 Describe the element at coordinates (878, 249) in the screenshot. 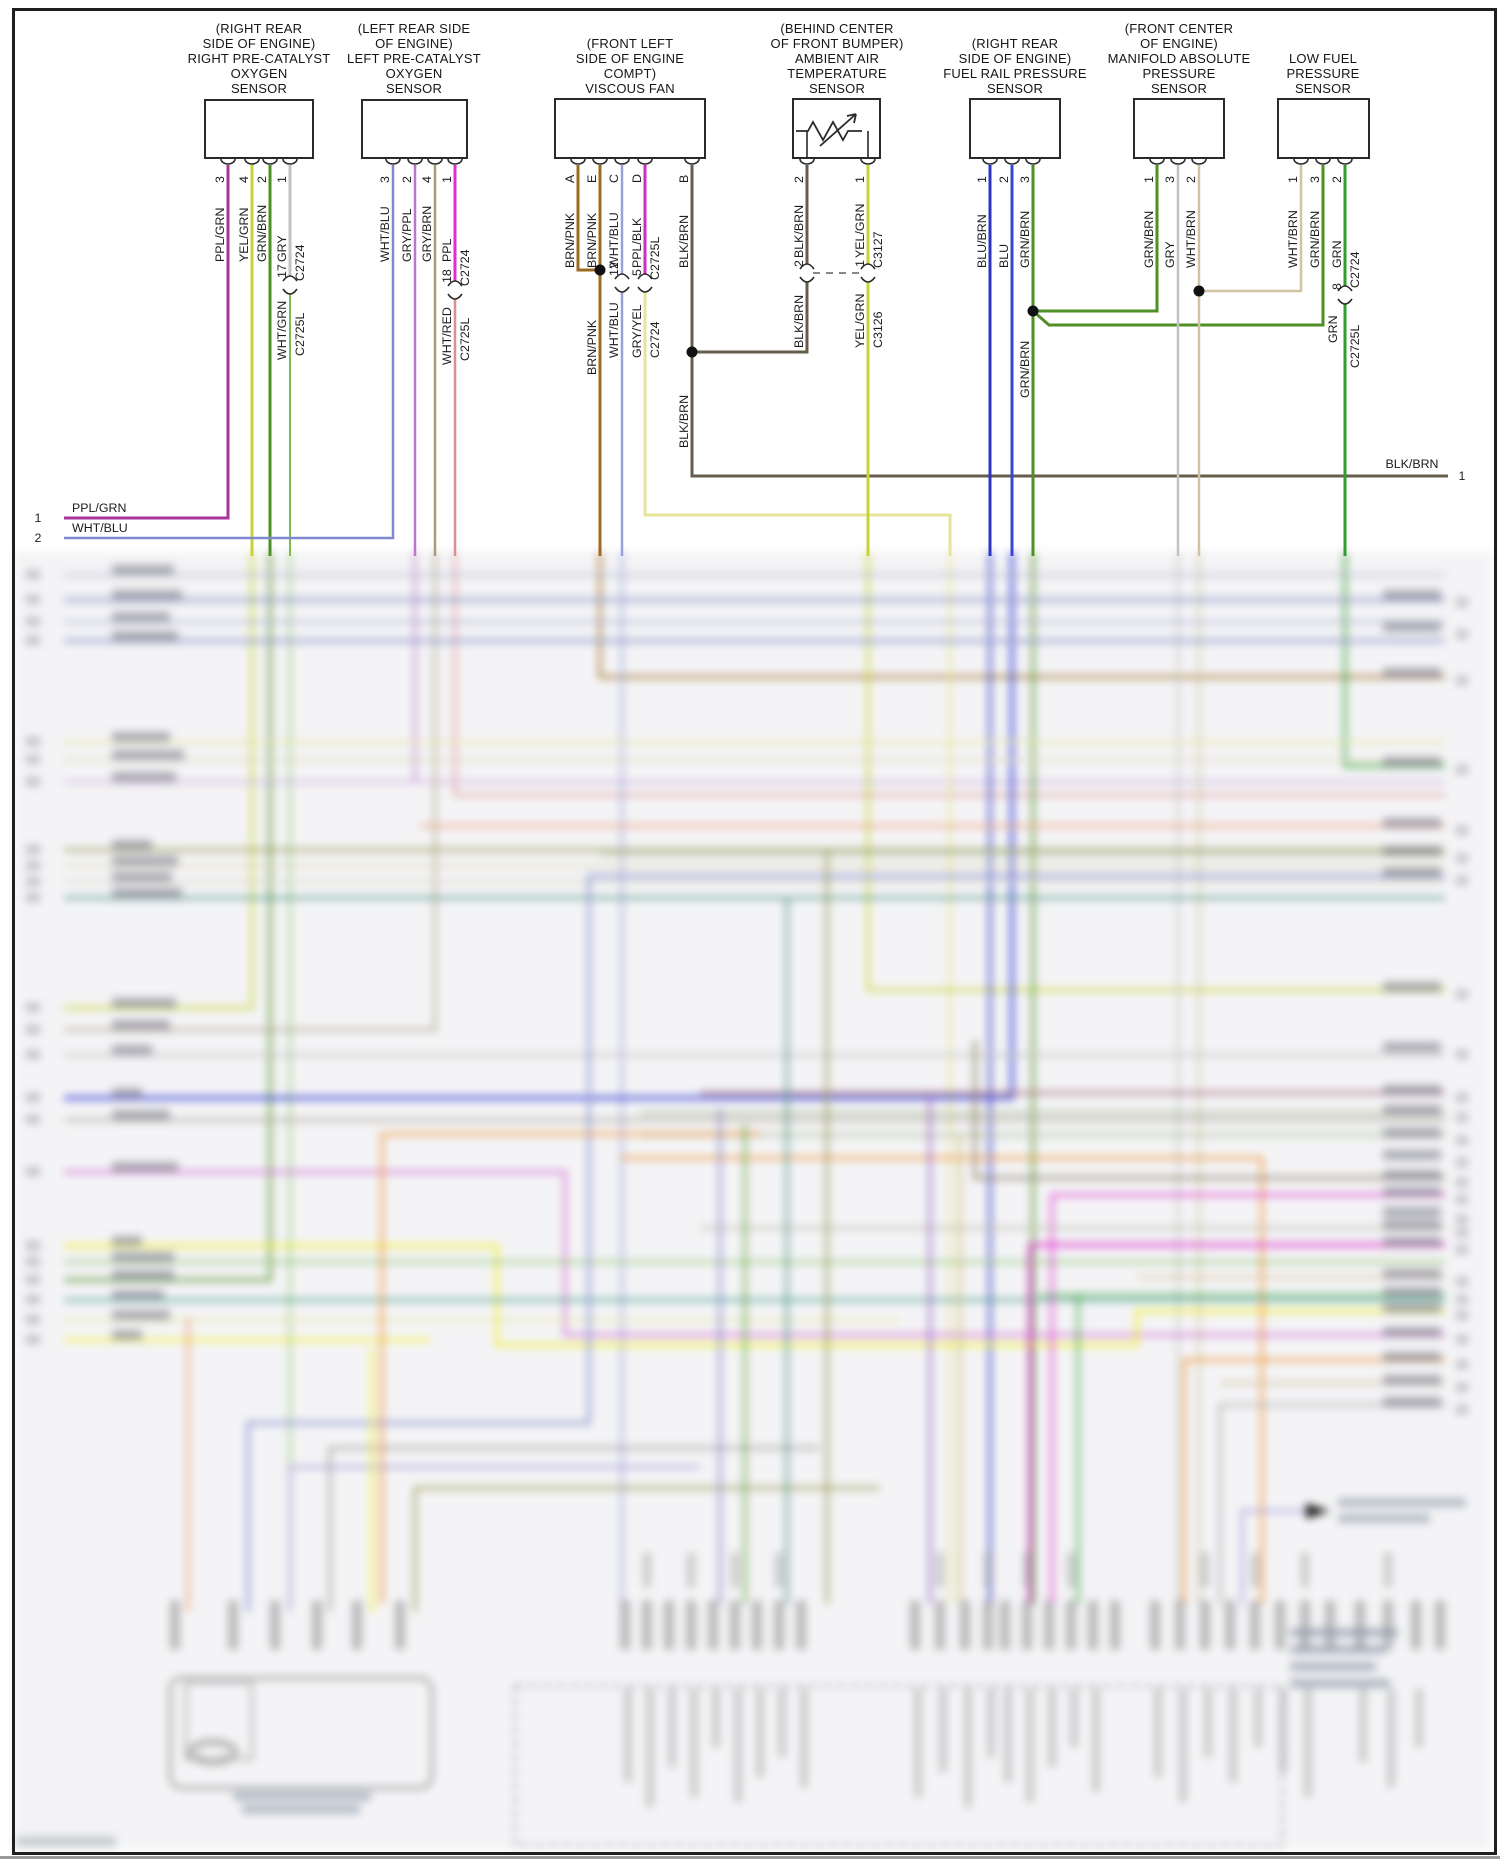

I see `wire-label: C3127` at that location.